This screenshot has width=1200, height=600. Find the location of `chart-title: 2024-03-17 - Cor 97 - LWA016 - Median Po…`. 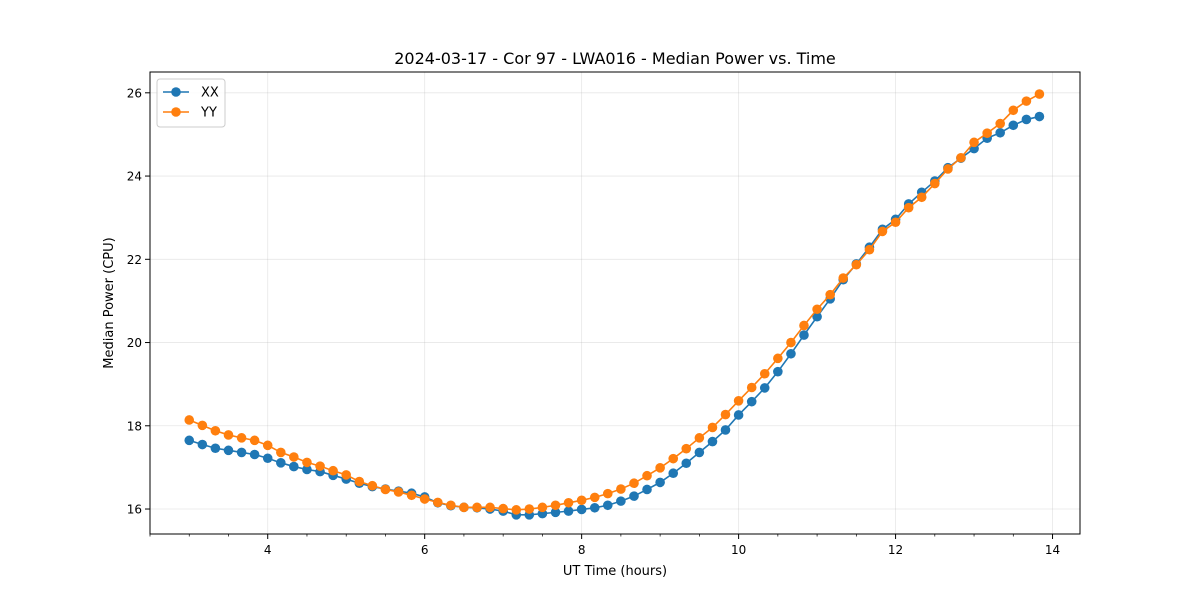

chart-title: 2024-03-17 - Cor 97 - LWA016 - Median Po… is located at coordinates (615, 58).